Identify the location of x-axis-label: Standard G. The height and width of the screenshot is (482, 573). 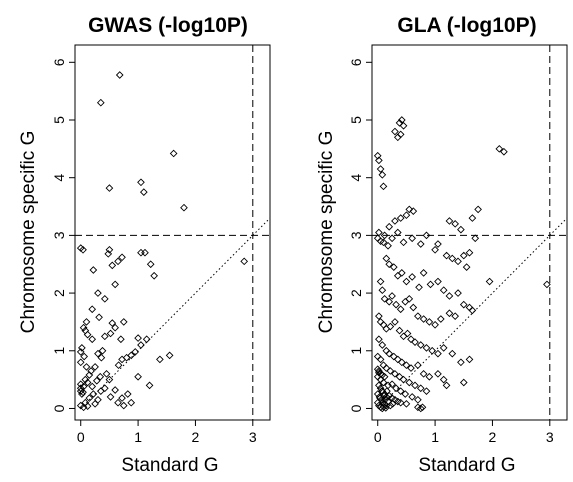
(169, 465).